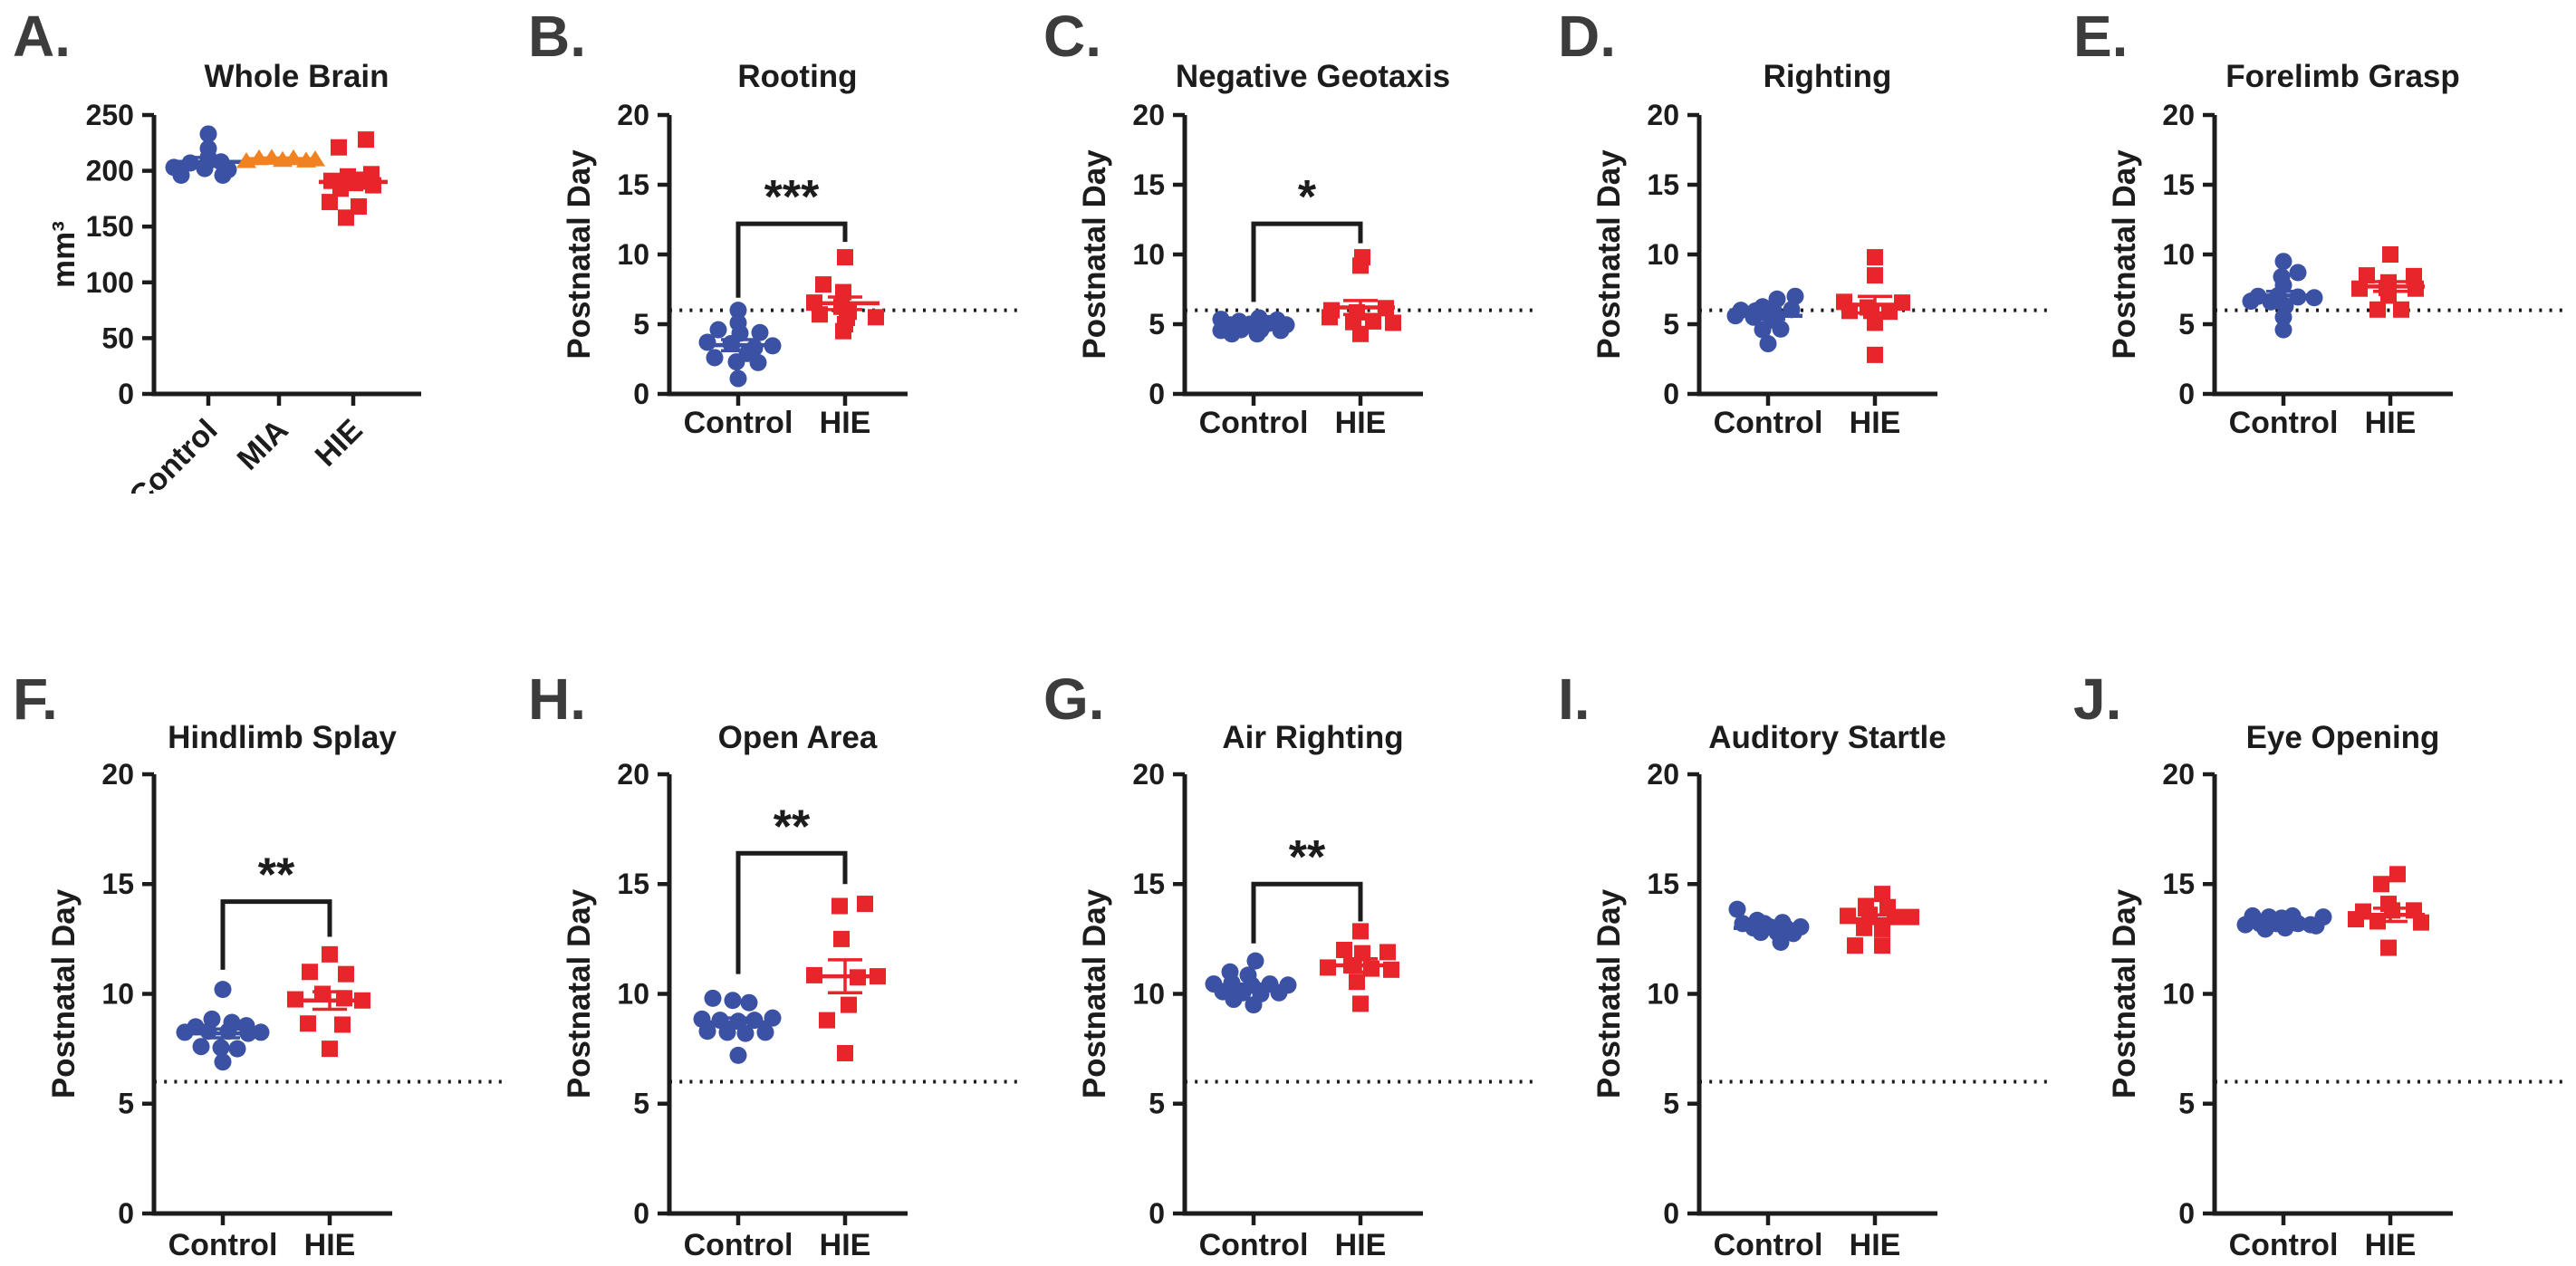  What do you see at coordinates (339, 443) in the screenshot?
I see `x-category-label: HIE` at bounding box center [339, 443].